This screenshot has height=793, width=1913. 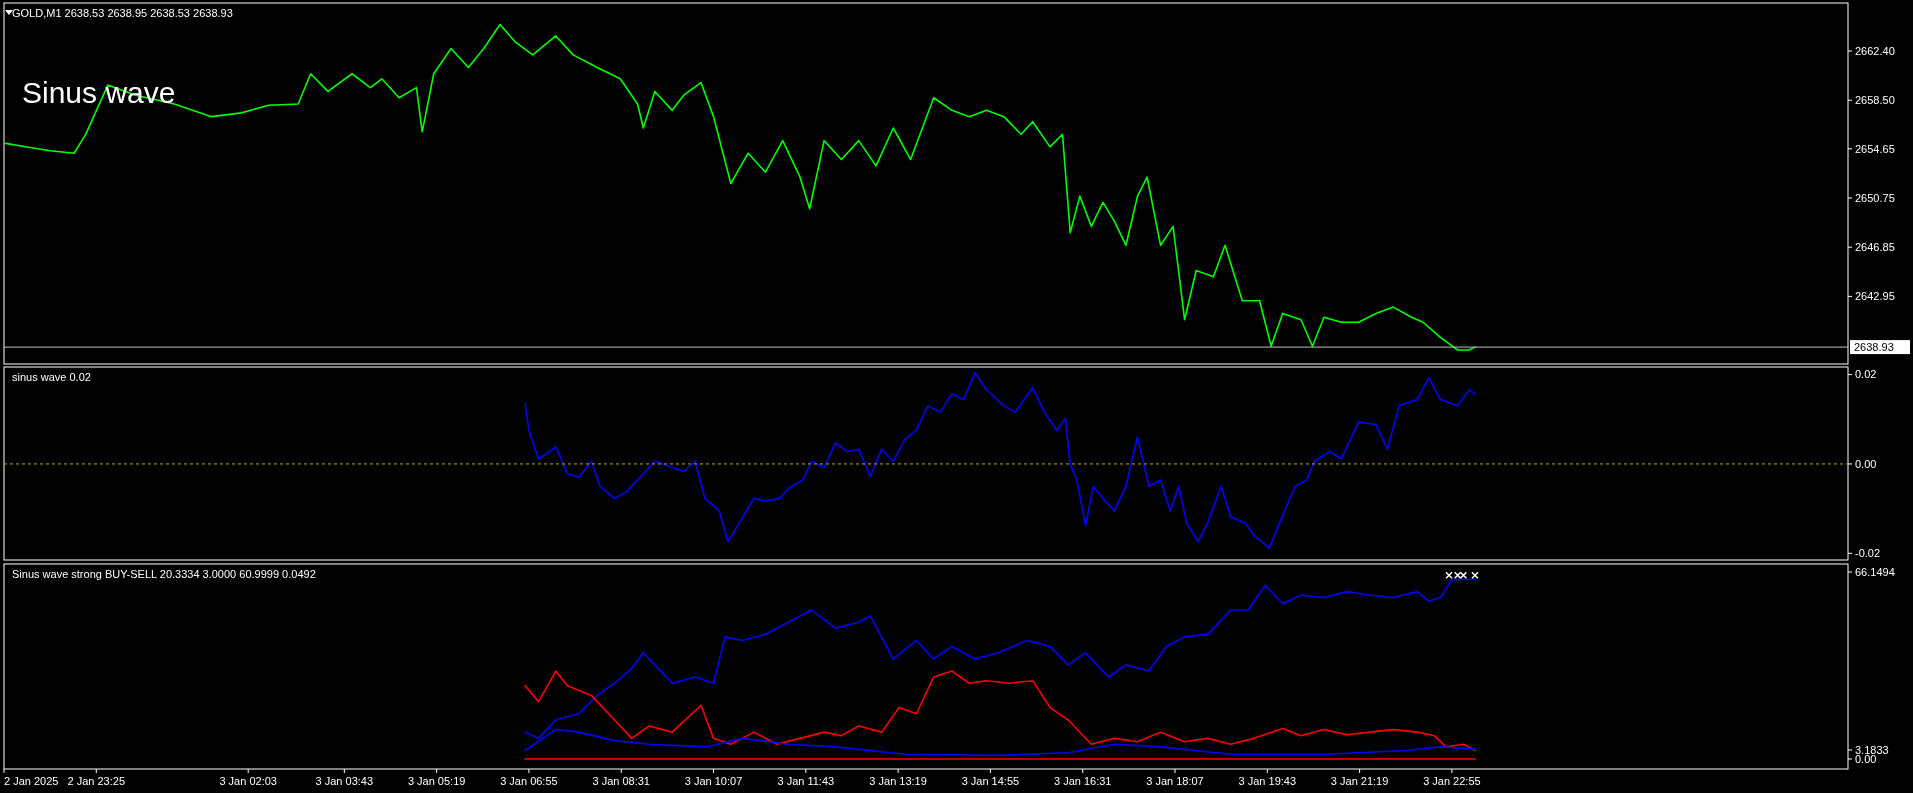 I want to click on ref-line-label: 2638.93, so click(x=1874, y=346).